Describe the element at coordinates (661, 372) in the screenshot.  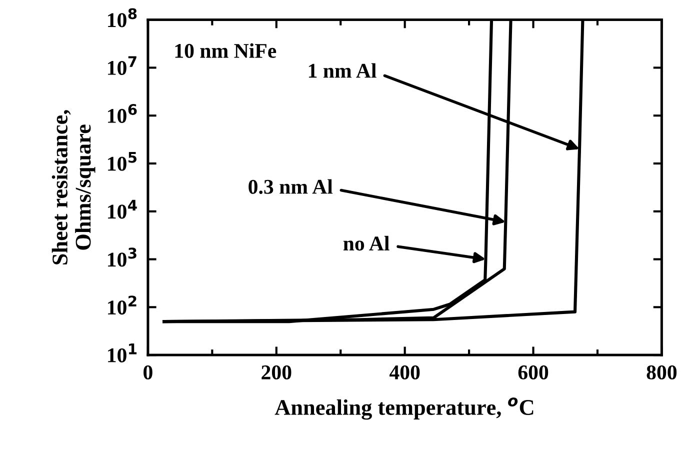
I see `x-tick-label: 800` at that location.